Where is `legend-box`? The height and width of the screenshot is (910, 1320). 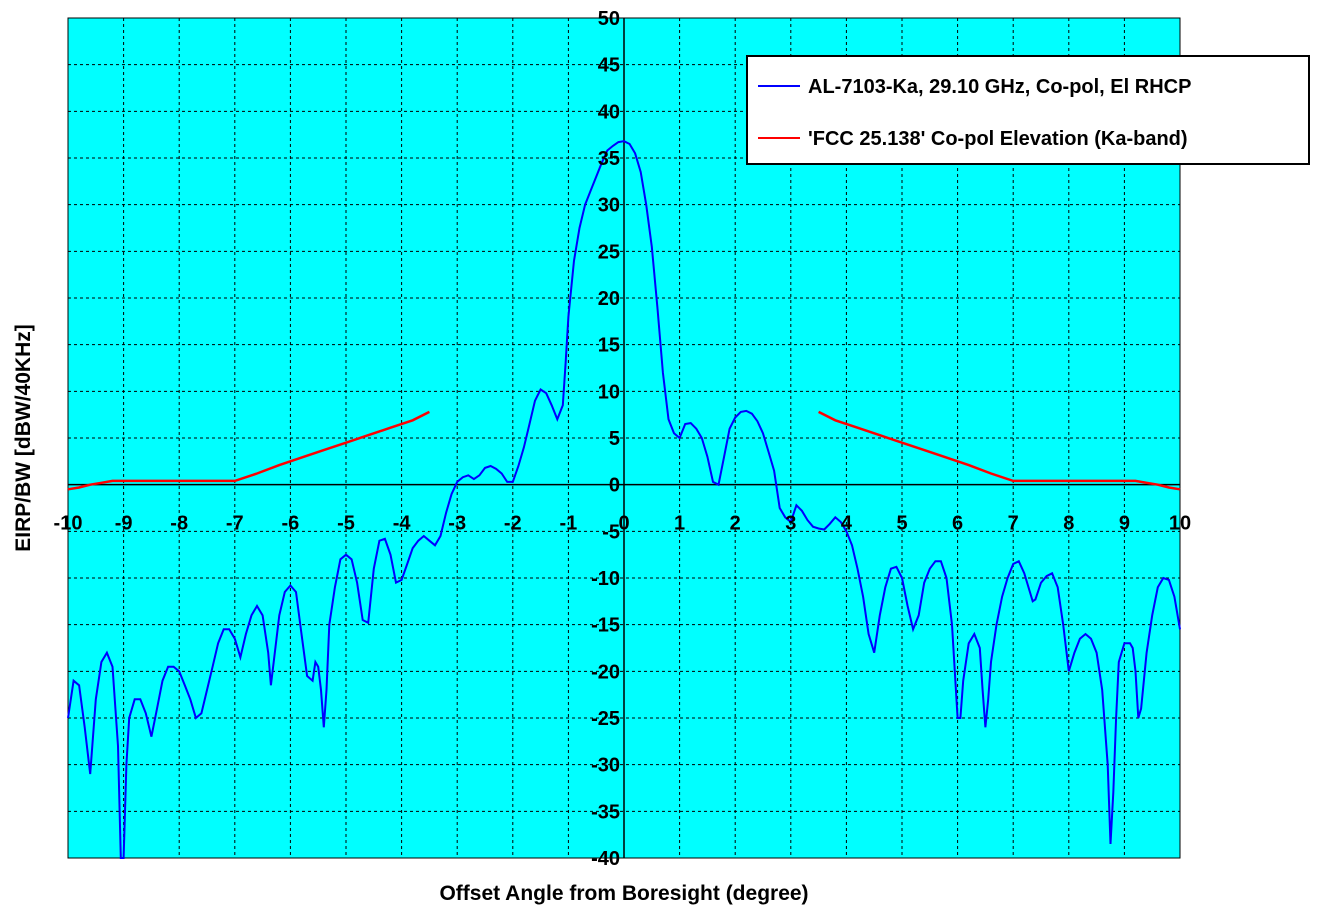
legend-box is located at coordinates (1028, 110).